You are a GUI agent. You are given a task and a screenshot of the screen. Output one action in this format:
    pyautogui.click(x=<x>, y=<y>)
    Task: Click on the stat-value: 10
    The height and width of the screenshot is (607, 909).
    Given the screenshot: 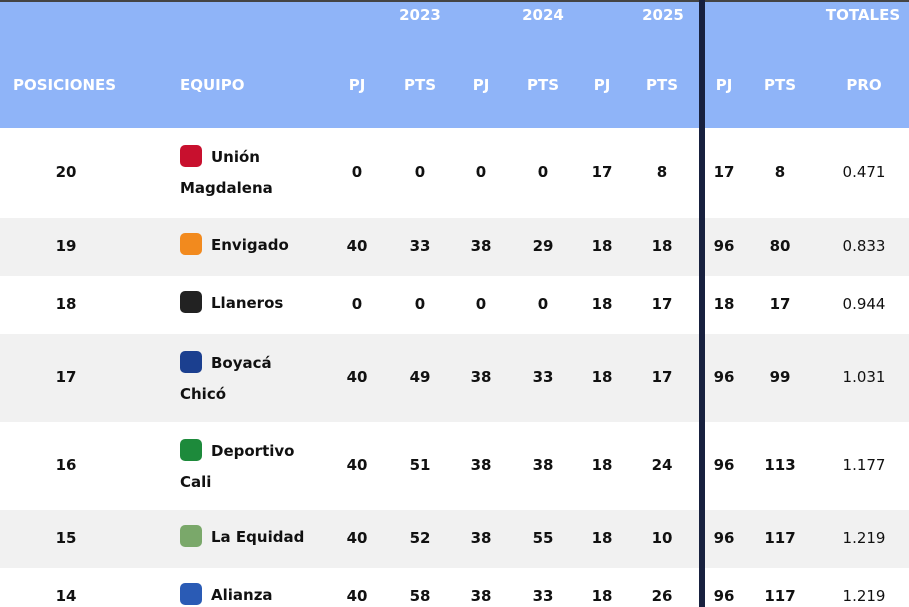 What is the action you would take?
    pyautogui.click(x=662, y=538)
    